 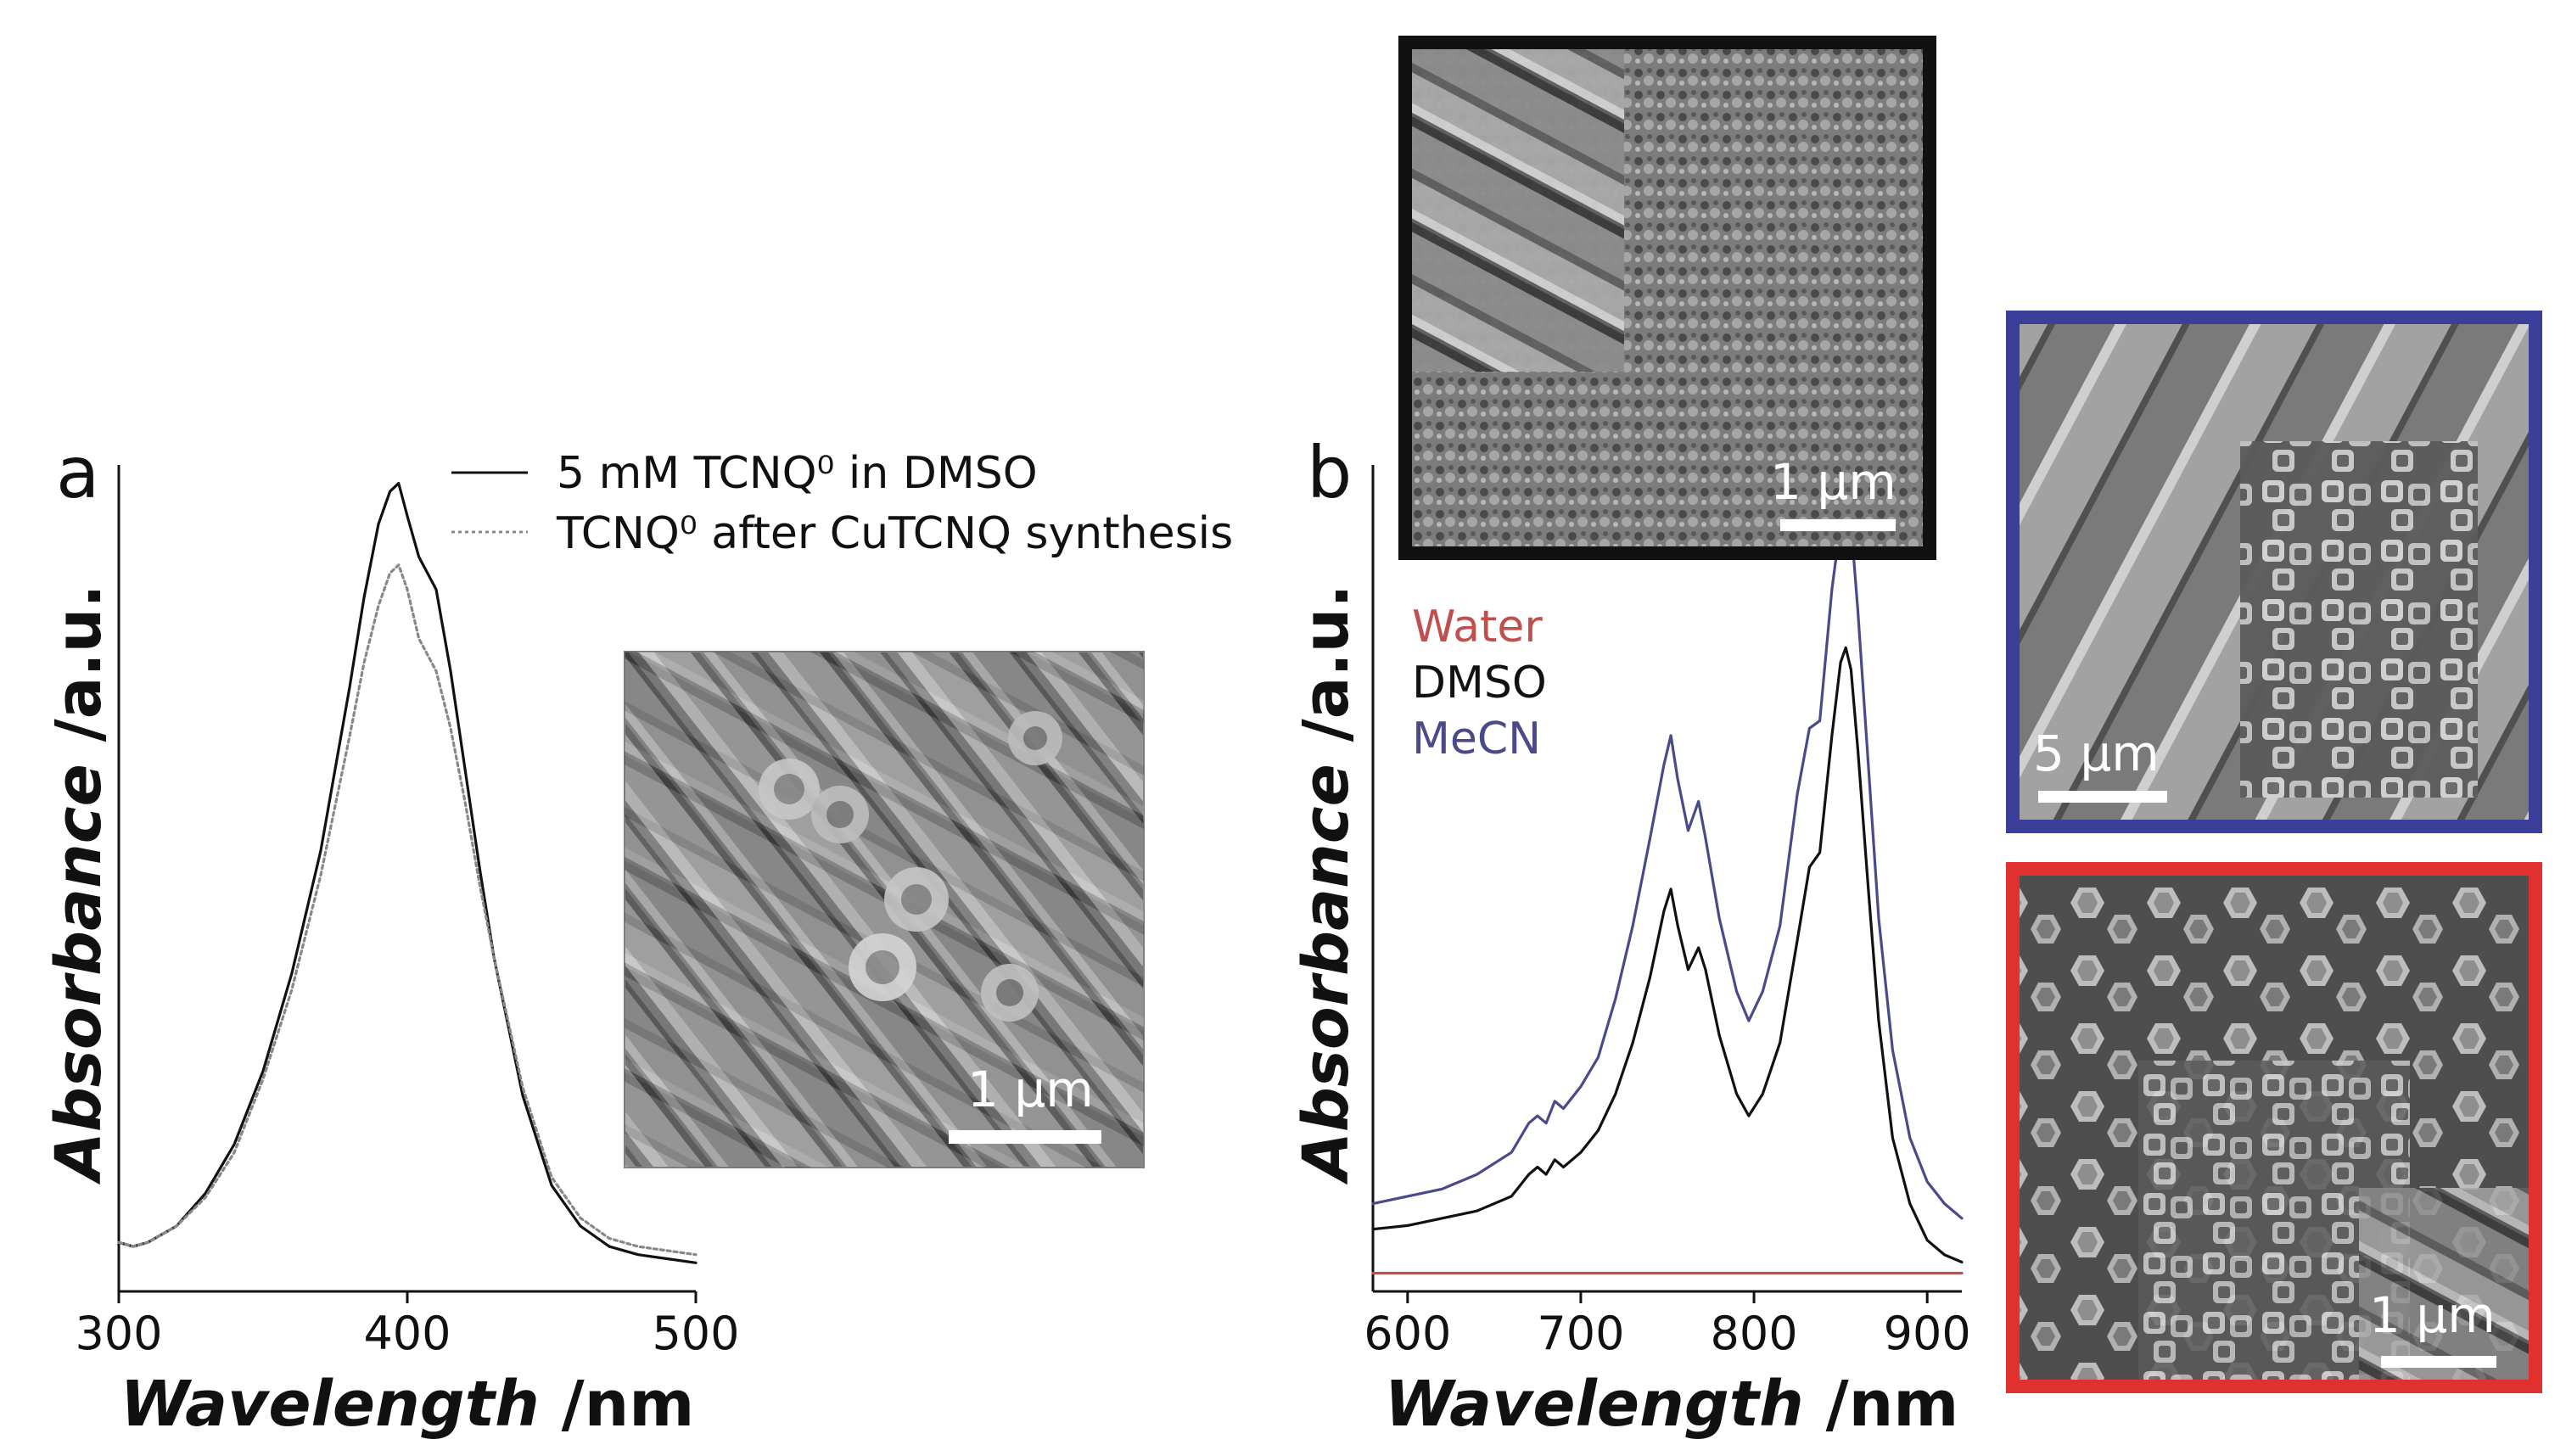 I want to click on series-line-5-mm-tcnq-in-dmso, so click(x=407, y=873).